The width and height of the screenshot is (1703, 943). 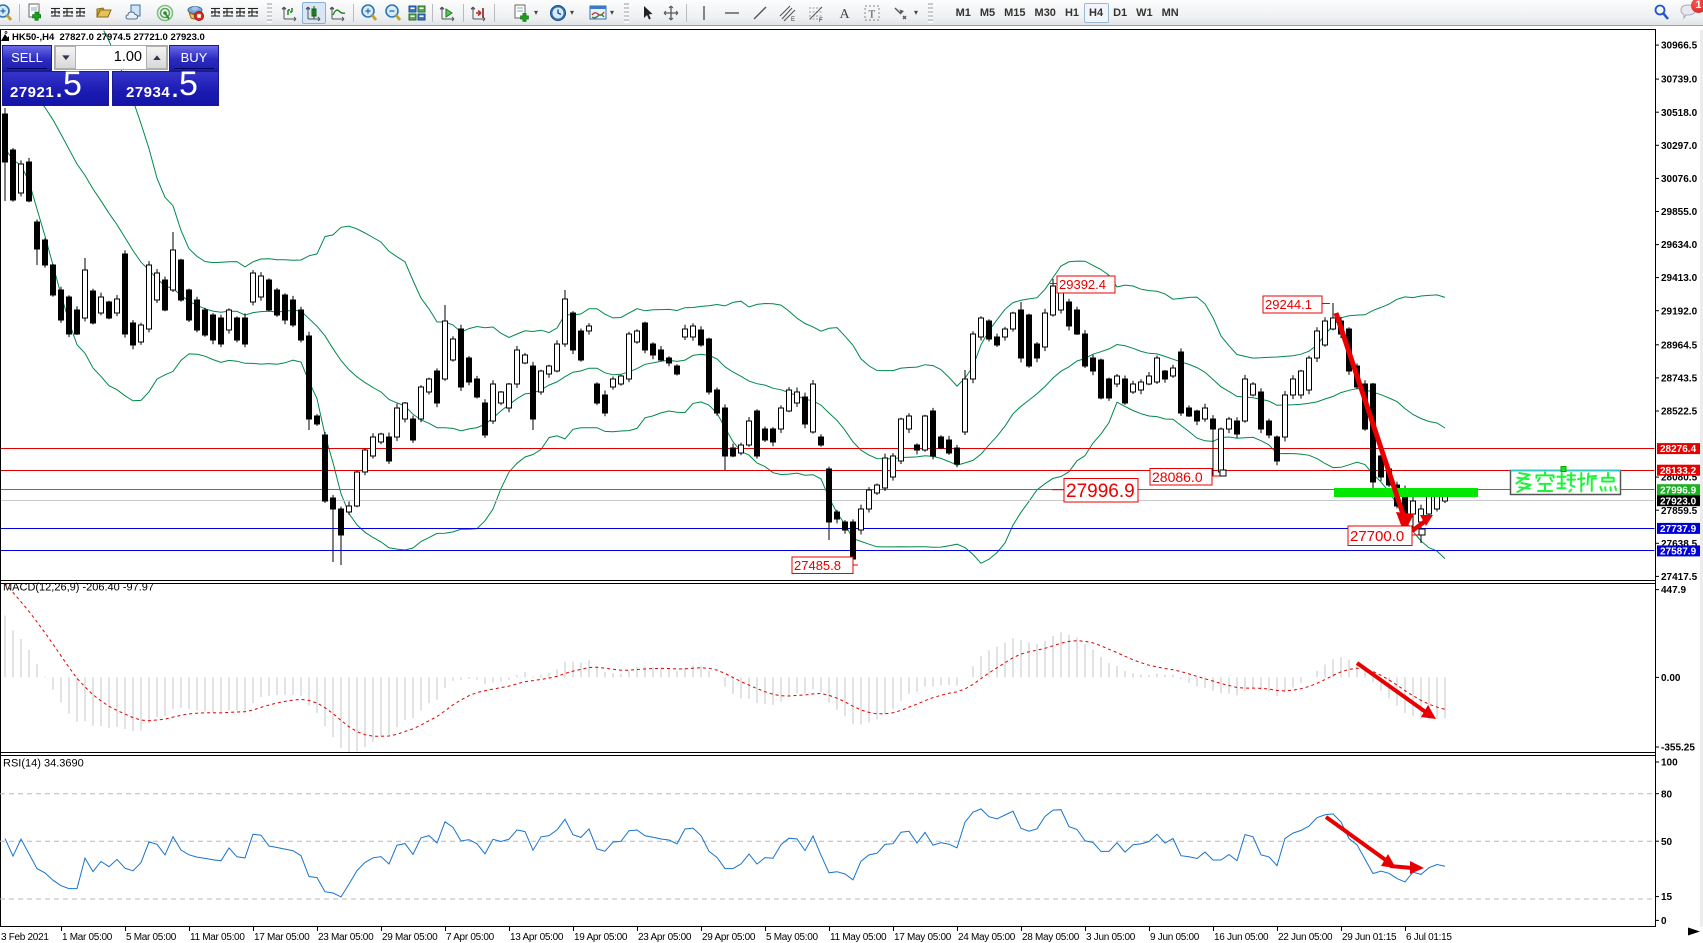 What do you see at coordinates (1241, 937) in the screenshot?
I see `svg-text: 16 Jun 05:00` at bounding box center [1241, 937].